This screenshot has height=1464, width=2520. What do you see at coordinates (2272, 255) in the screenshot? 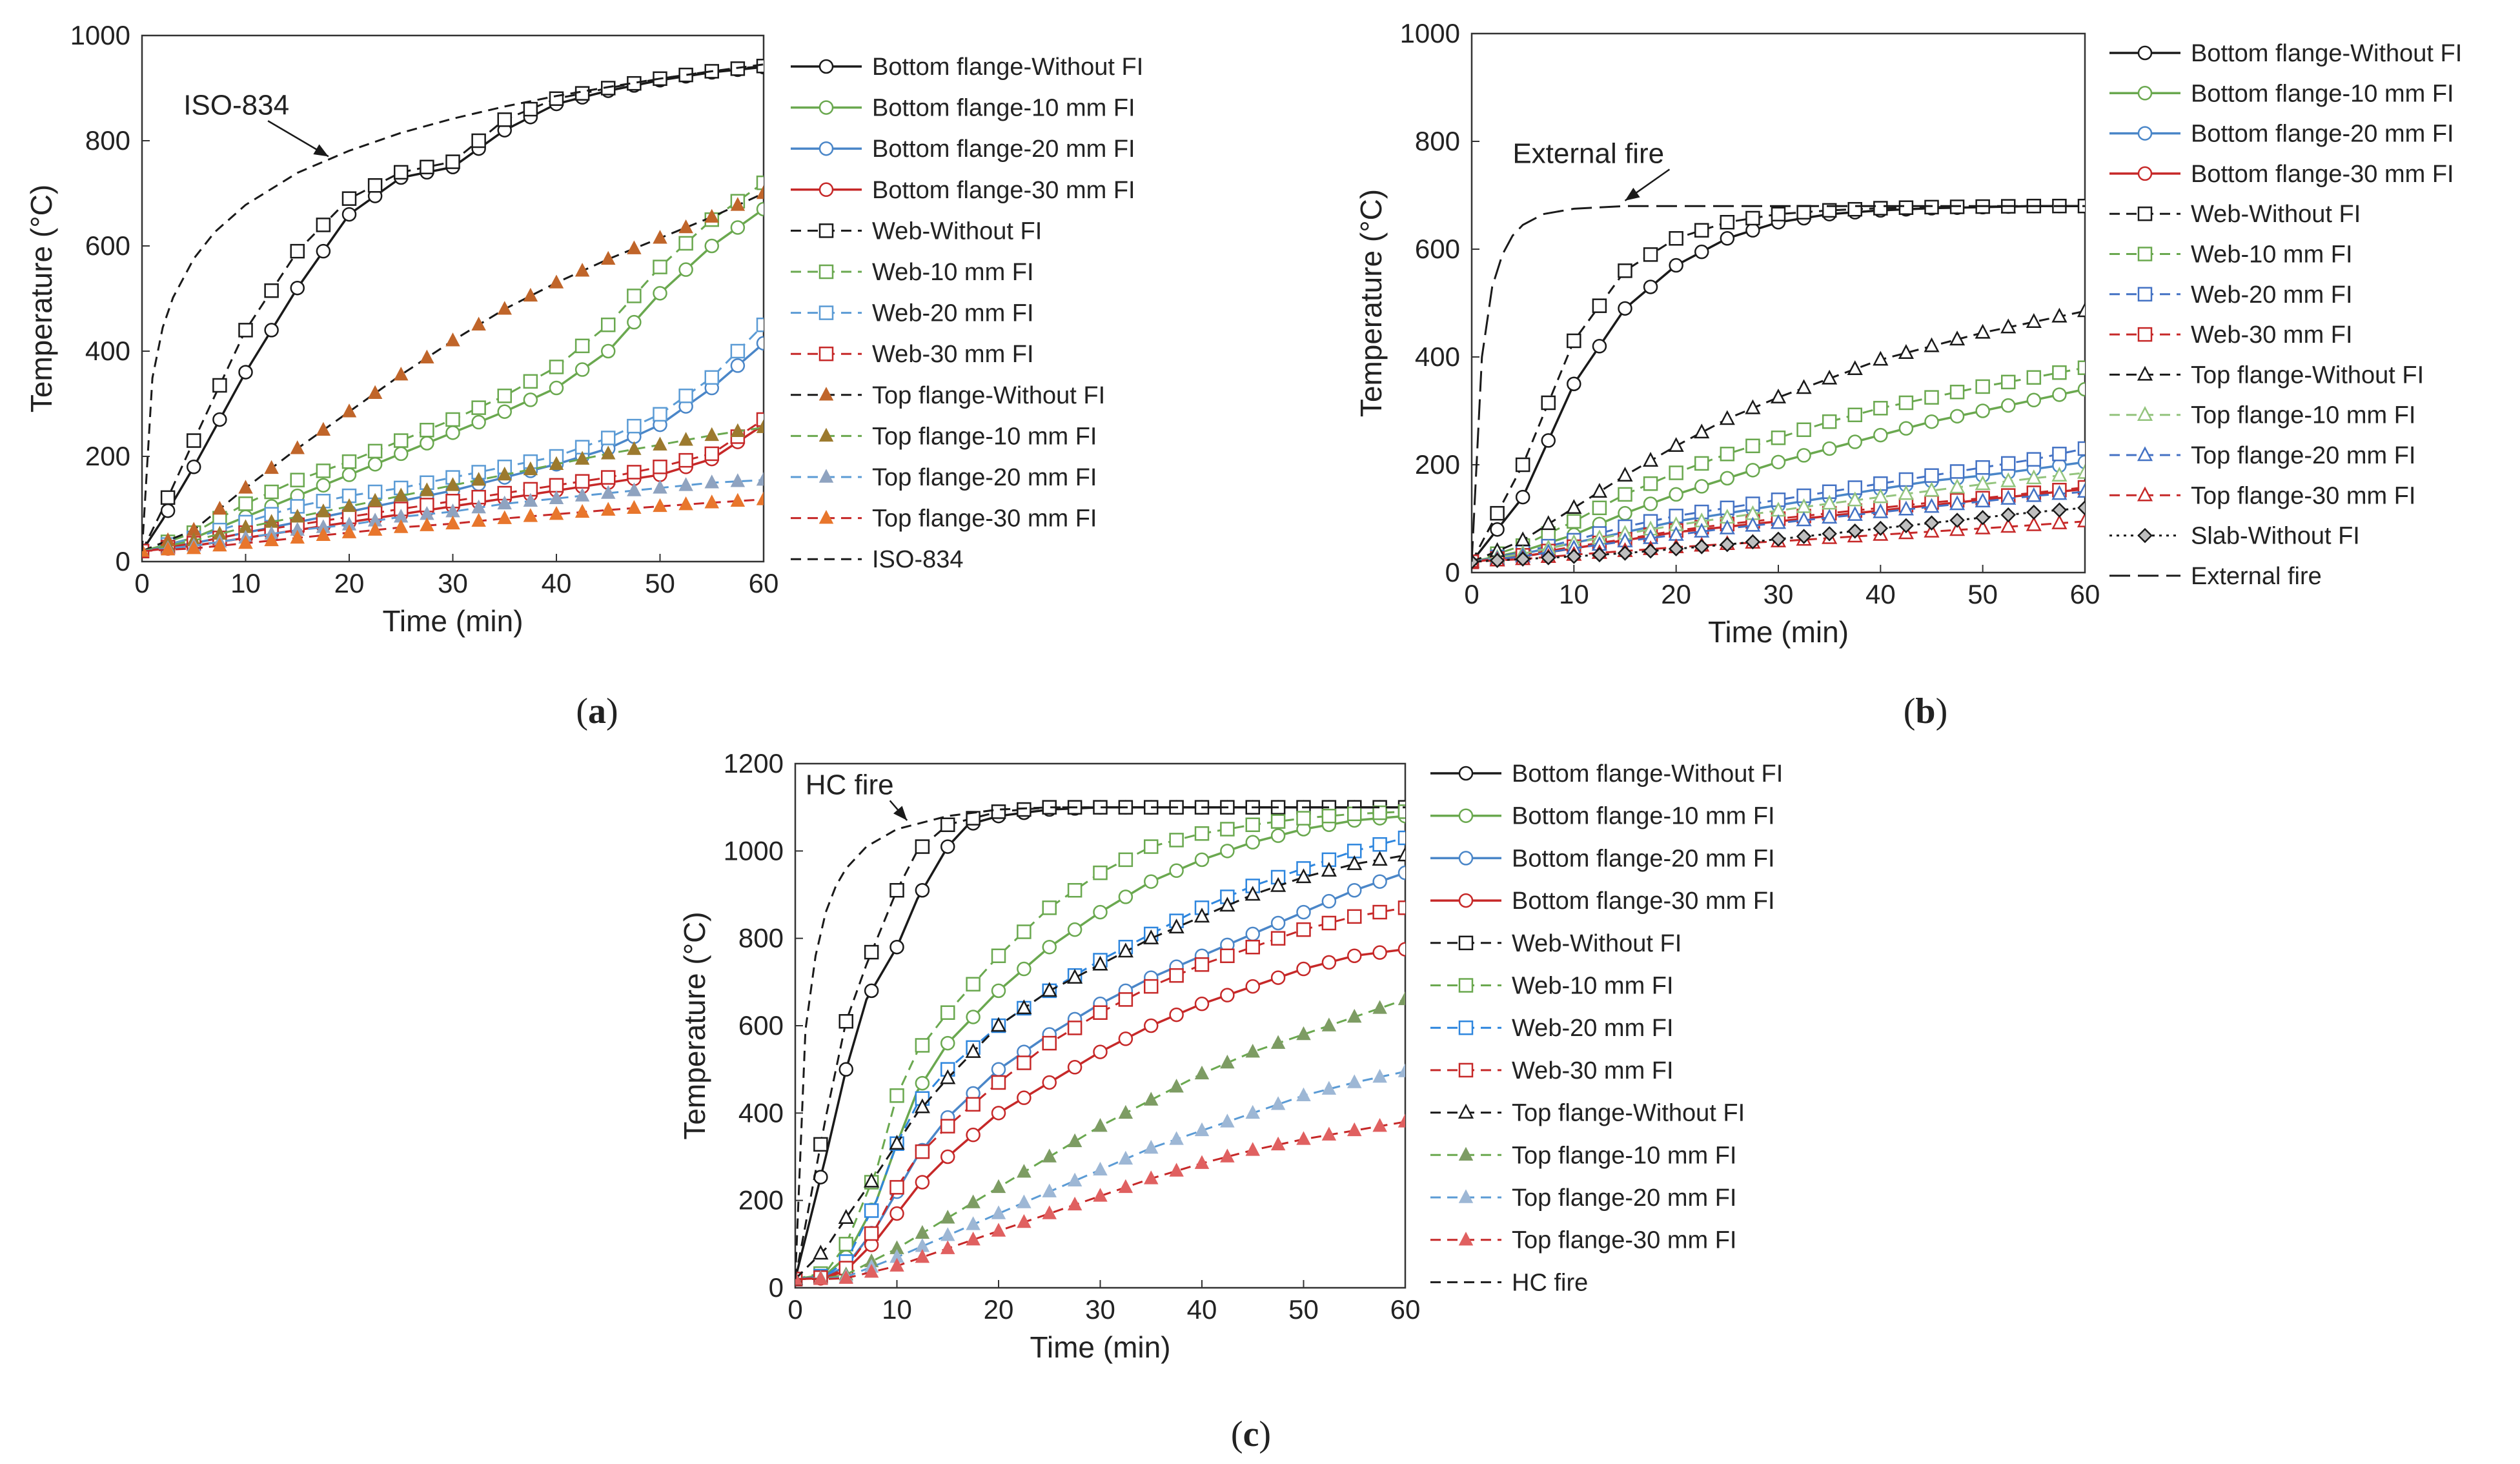
I see `legend-label: Web-10 mm FI` at bounding box center [2272, 255].